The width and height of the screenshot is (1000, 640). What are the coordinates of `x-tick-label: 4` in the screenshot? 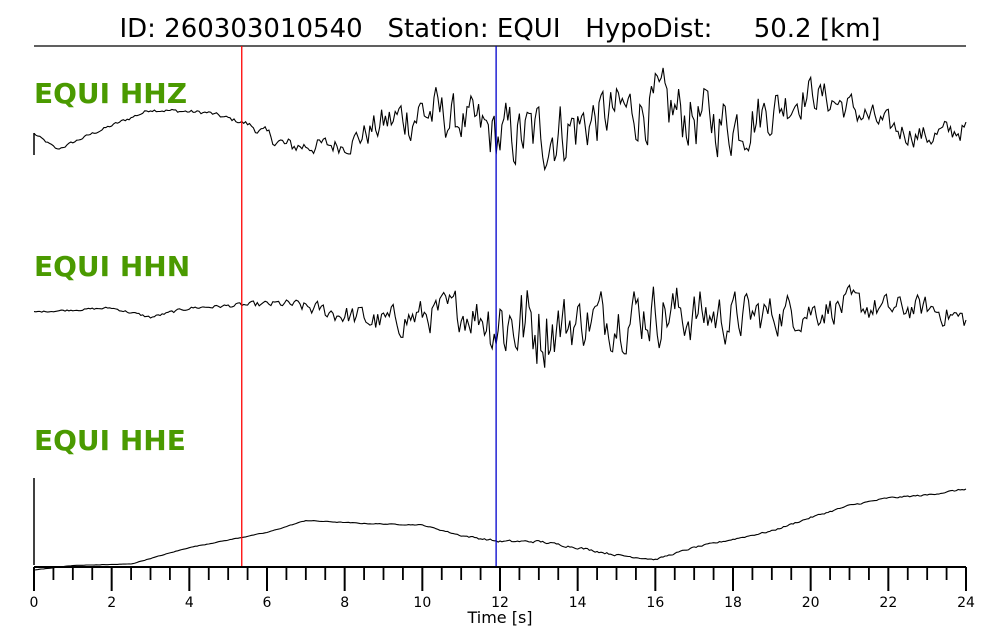 It's located at (189, 603).